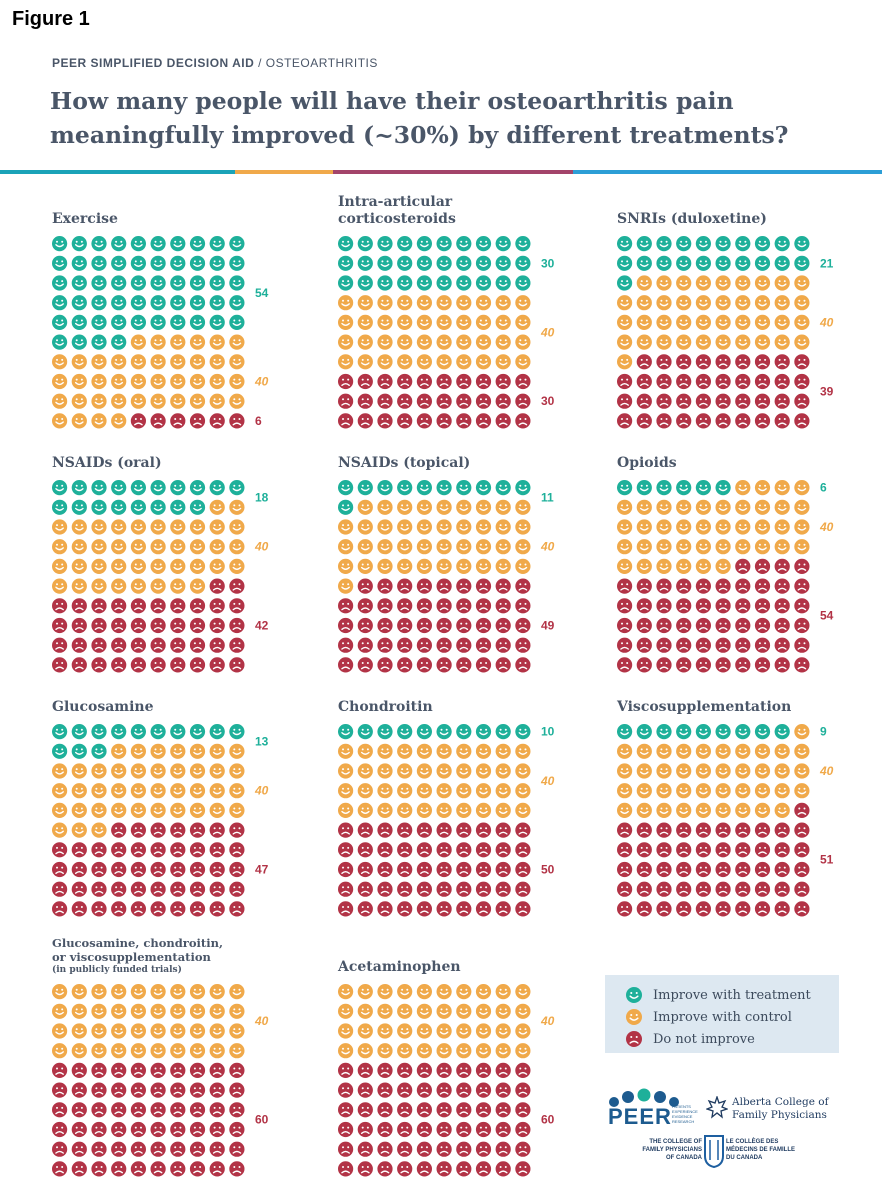 This screenshot has height=1200, width=882. Describe the element at coordinates (722, 1017) in the screenshot. I see `legend-label: Improve with control` at that location.